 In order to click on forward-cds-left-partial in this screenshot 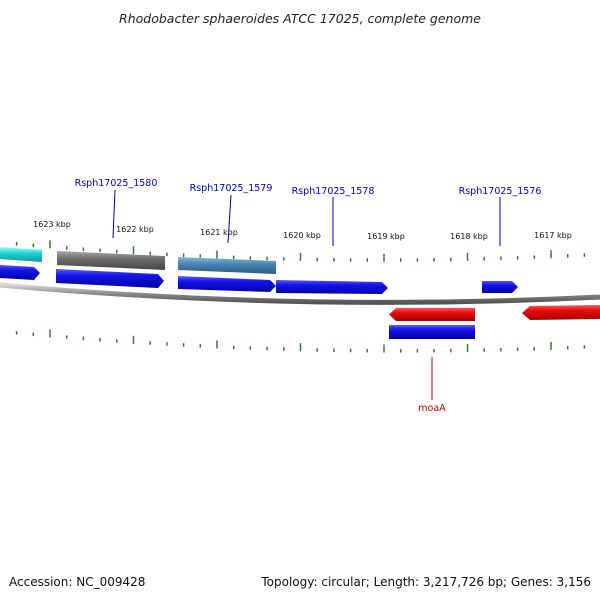, I will do `click(20, 272)`.